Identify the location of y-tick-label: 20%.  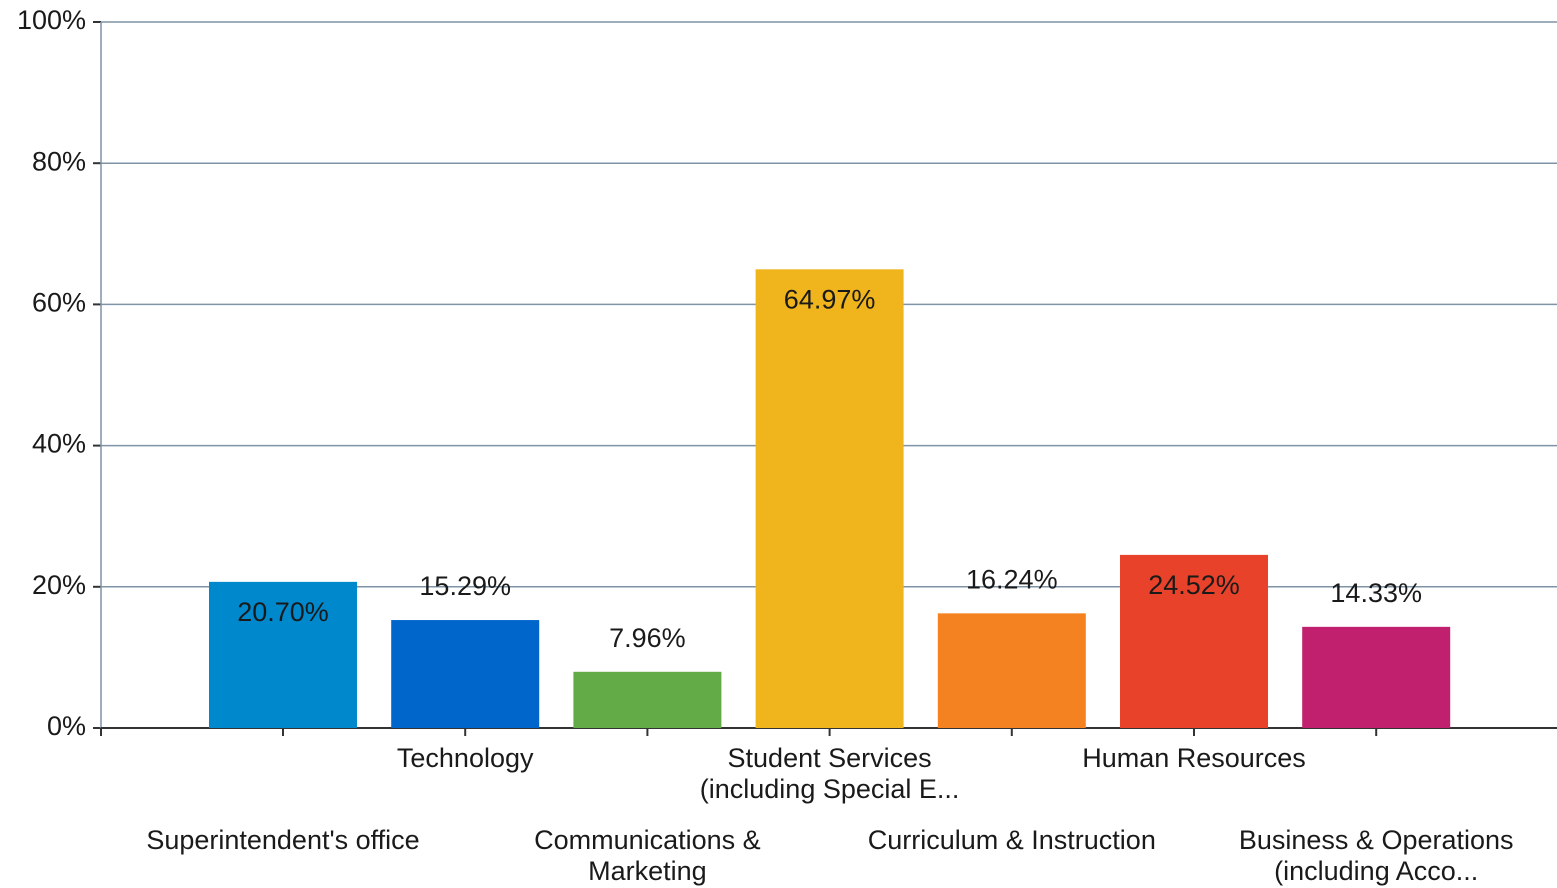
(59, 585).